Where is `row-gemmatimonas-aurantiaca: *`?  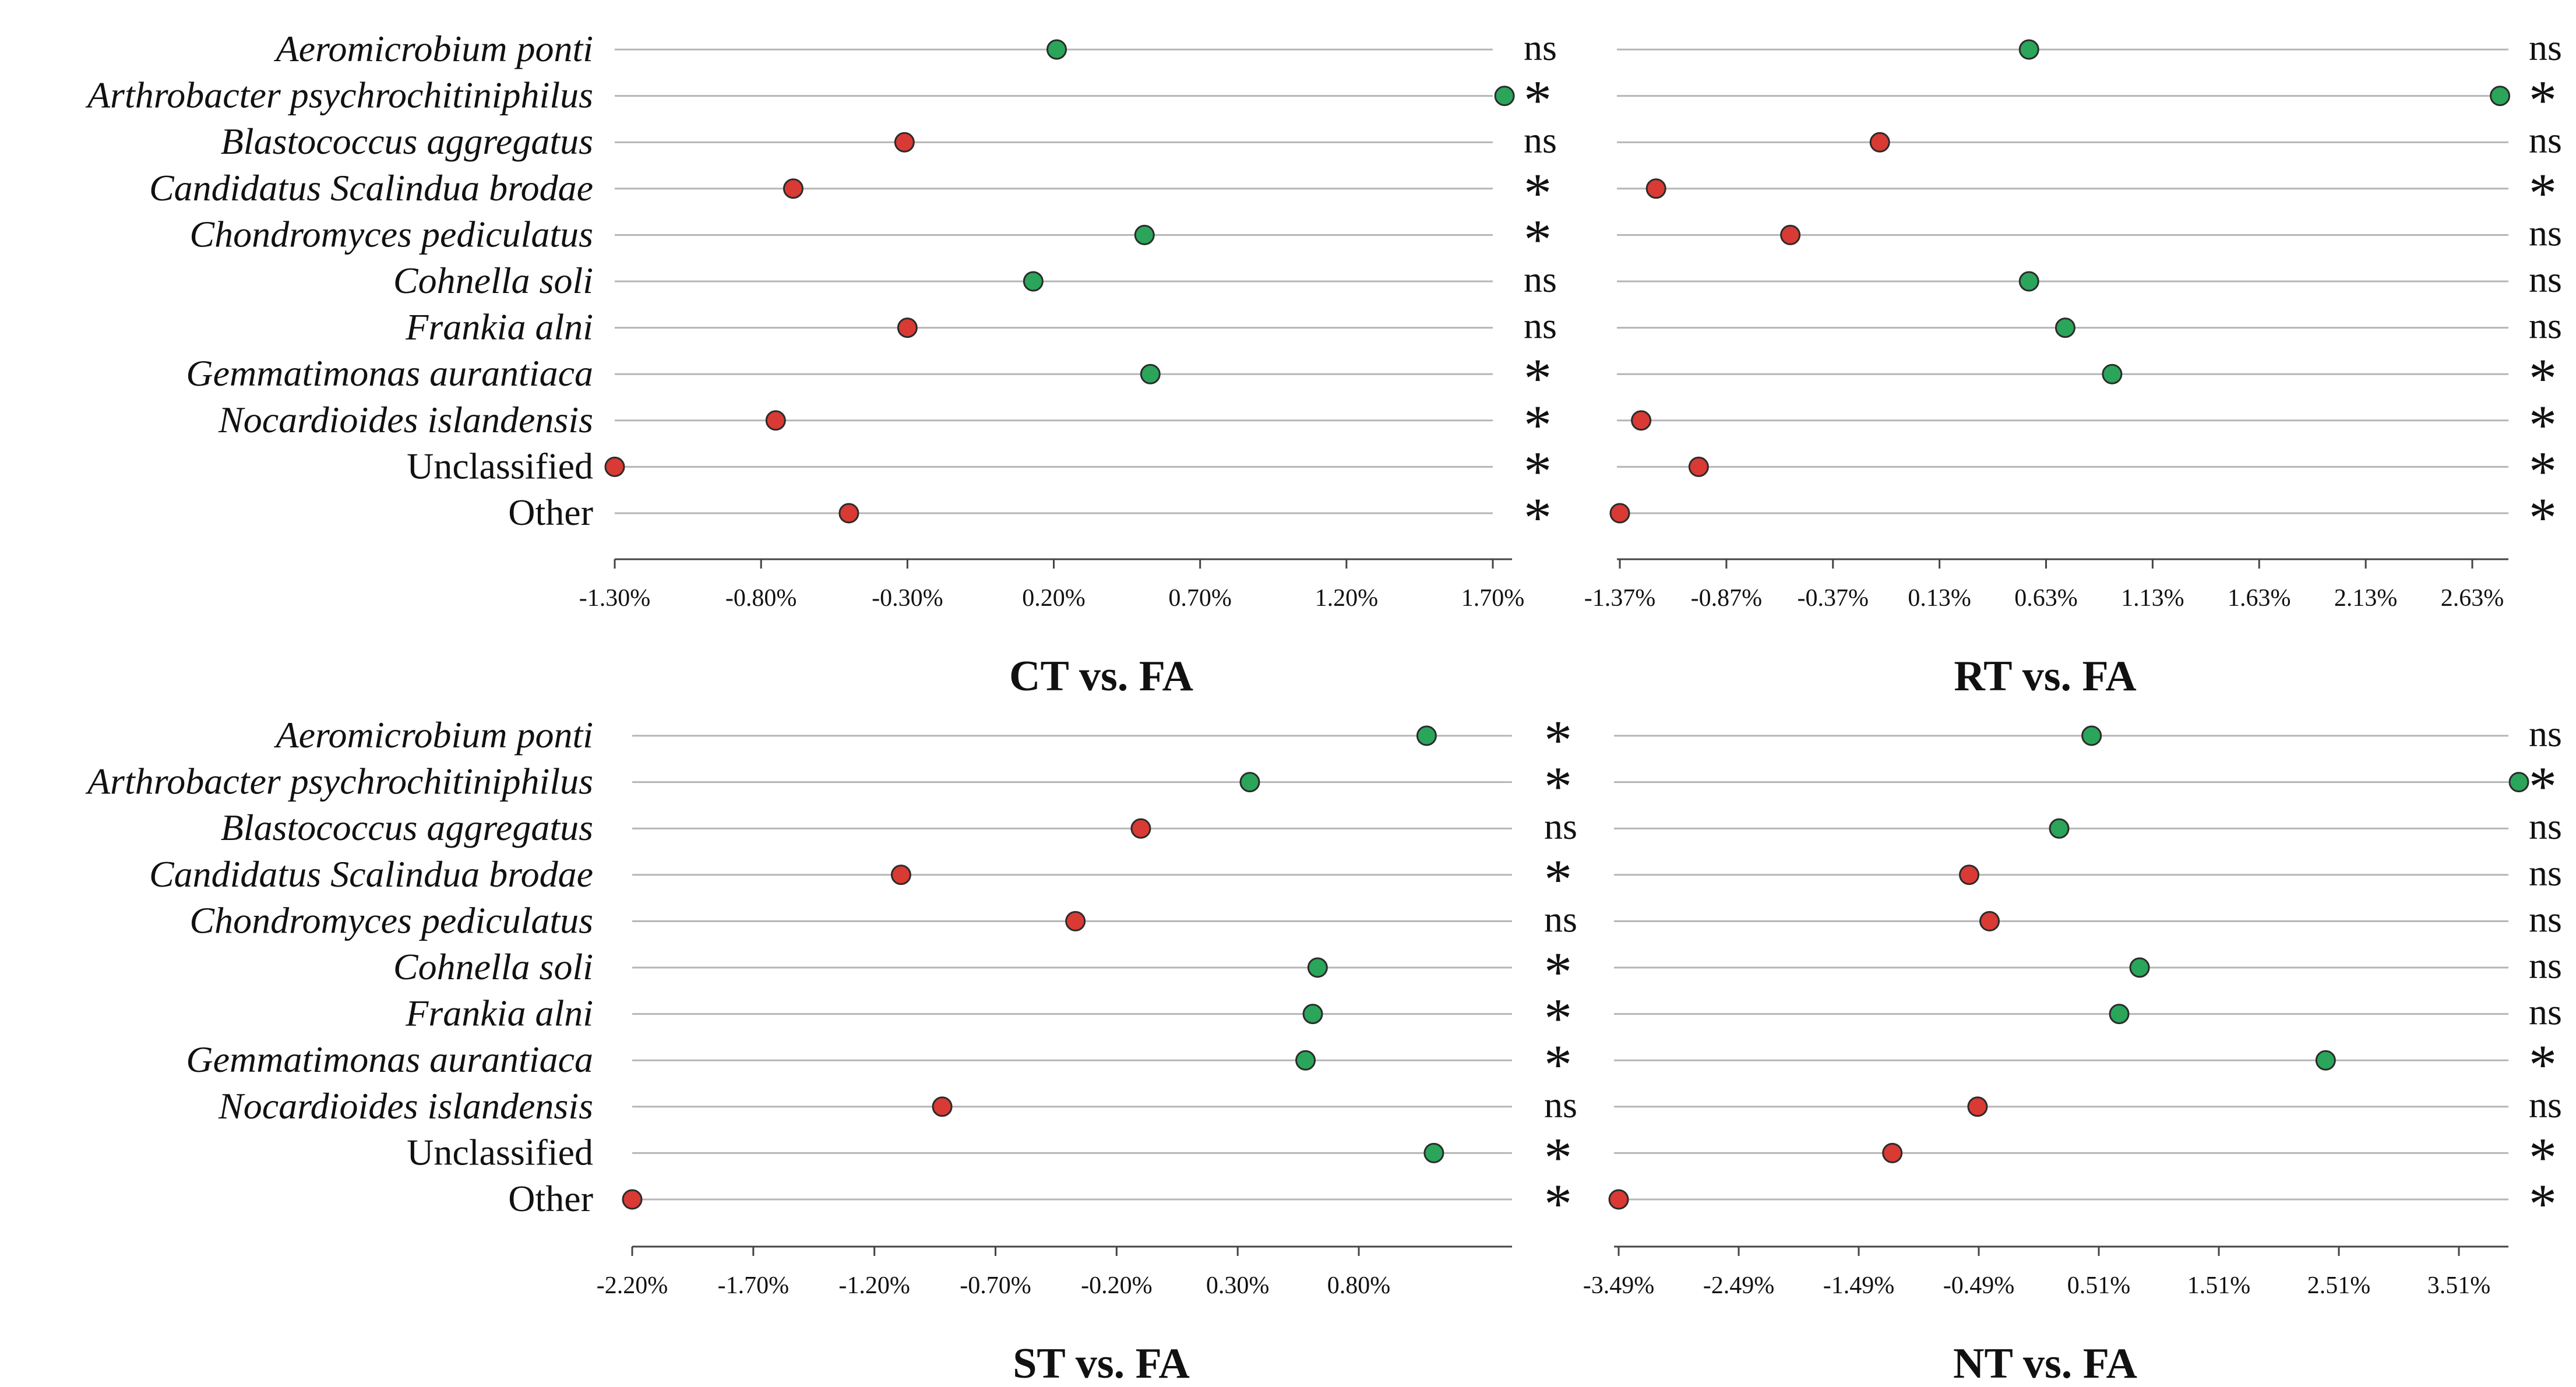 row-gemmatimonas-aurantiaca: * is located at coordinates (2085, 1065).